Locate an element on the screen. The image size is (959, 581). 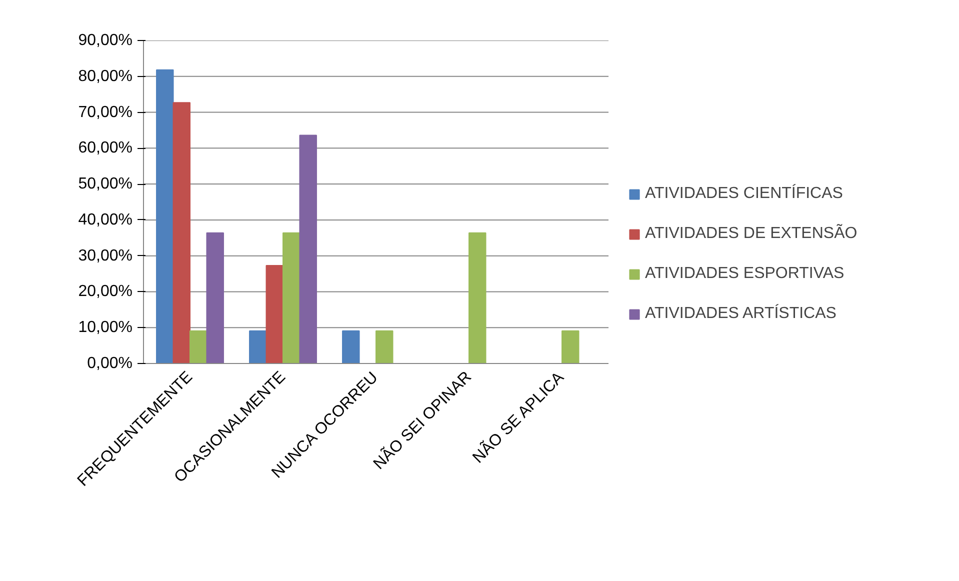
y-tick-label: 60,00% is located at coordinates (105, 148).